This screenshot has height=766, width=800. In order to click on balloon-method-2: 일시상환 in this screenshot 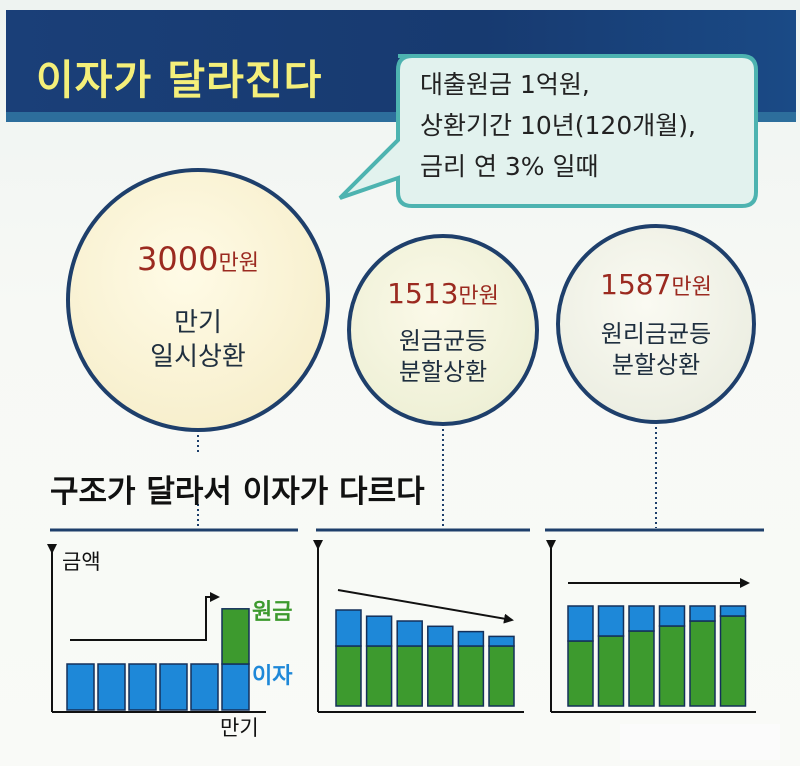, I will do `click(198, 357)`.